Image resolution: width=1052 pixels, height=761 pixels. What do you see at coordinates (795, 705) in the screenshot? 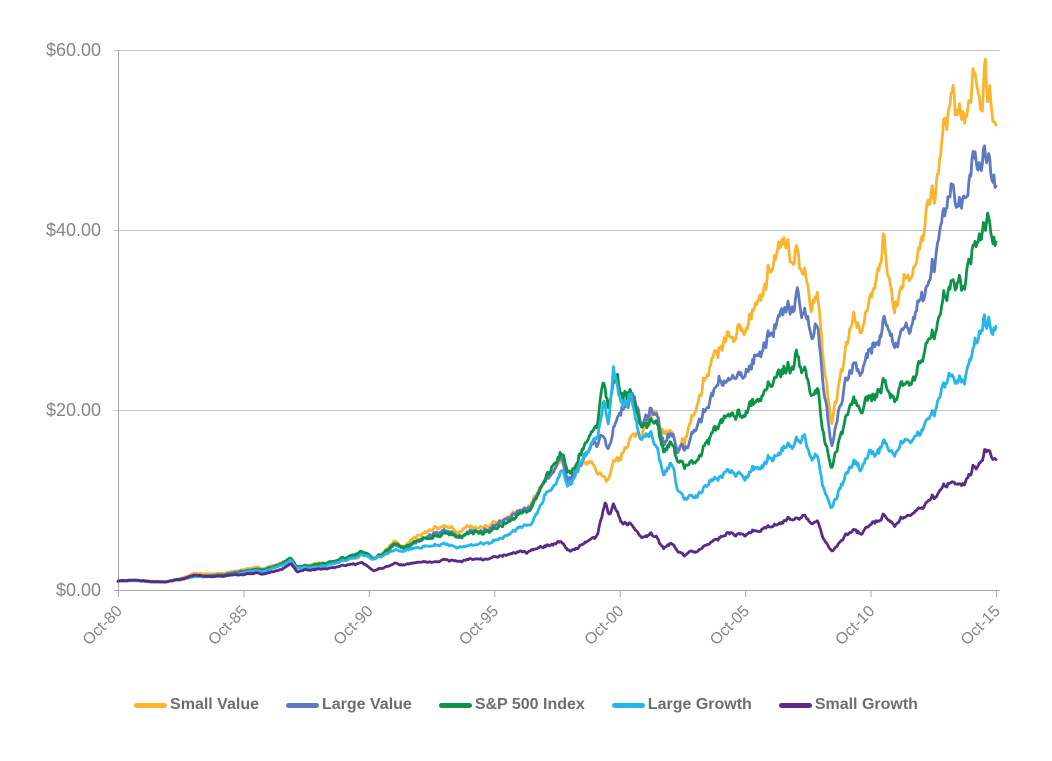
I see `legend-swatch-small-growth` at bounding box center [795, 705].